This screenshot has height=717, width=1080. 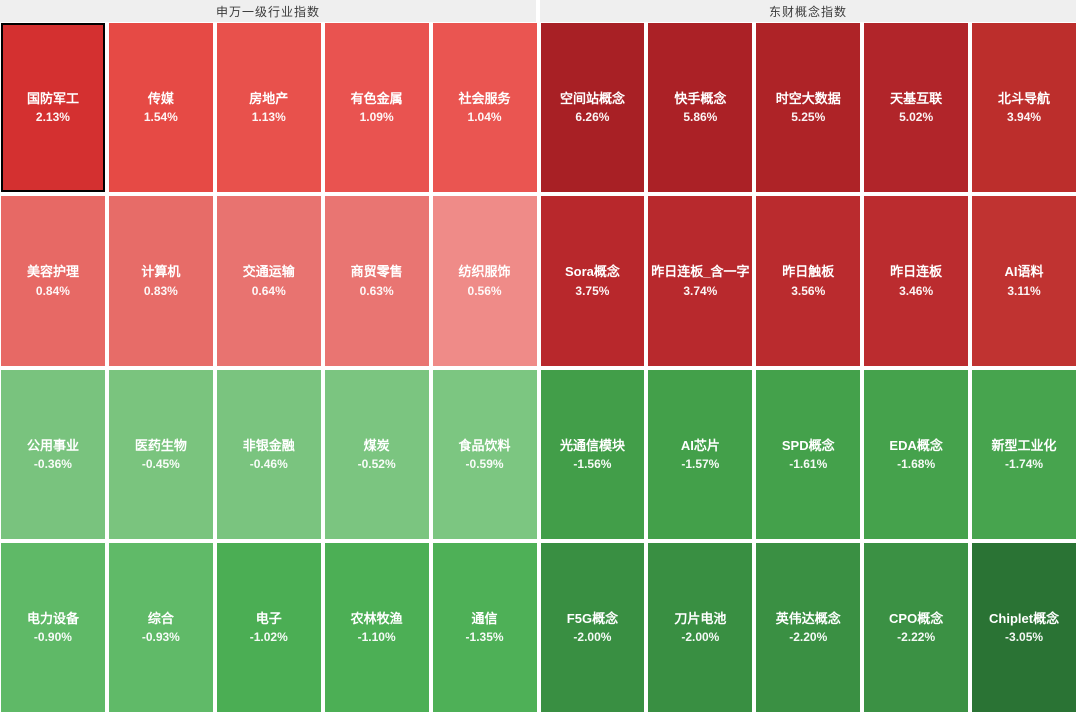 I want to click on cell-label: 医药生物, so click(x=160, y=445).